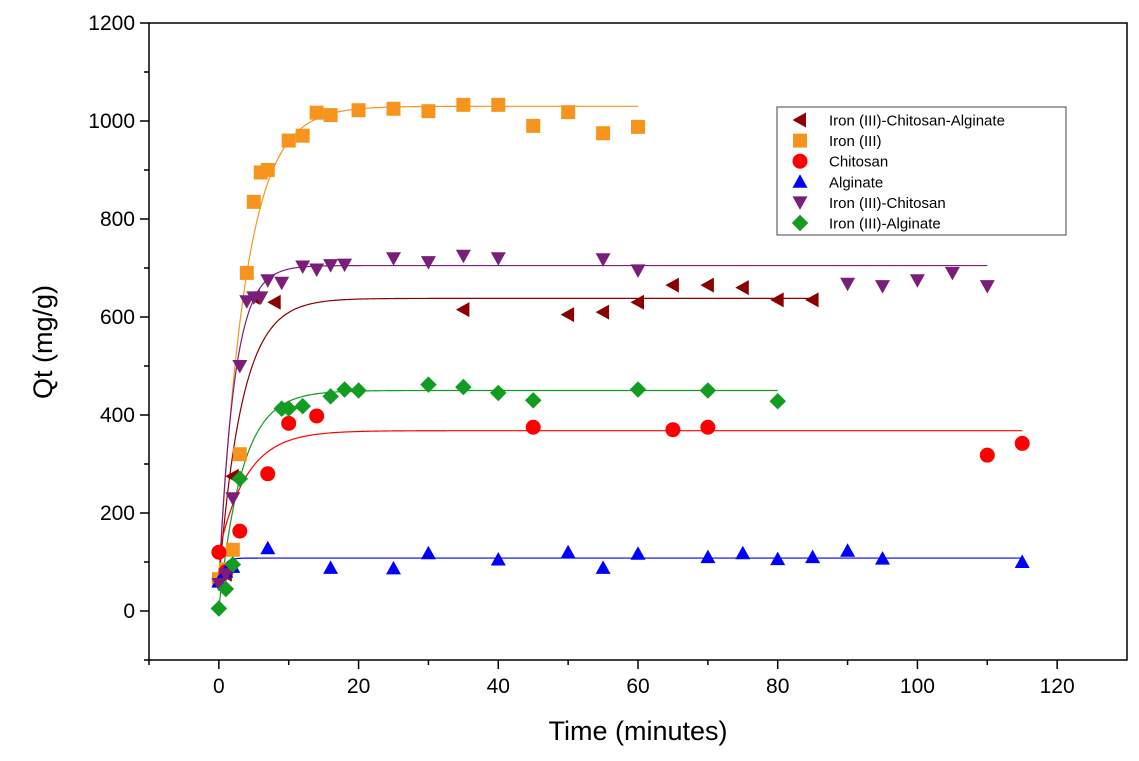  I want to click on x-tick-label: 40, so click(498, 686).